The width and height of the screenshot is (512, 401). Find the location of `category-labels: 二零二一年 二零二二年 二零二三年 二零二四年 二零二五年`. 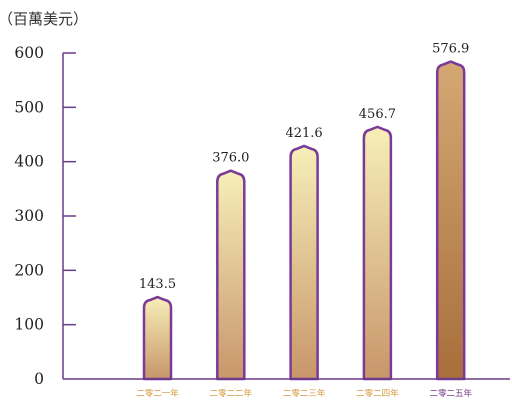

category-labels: 二零二一年 二零二二年 二零二三年 二零二四年 二零二五年 is located at coordinates (304, 393).